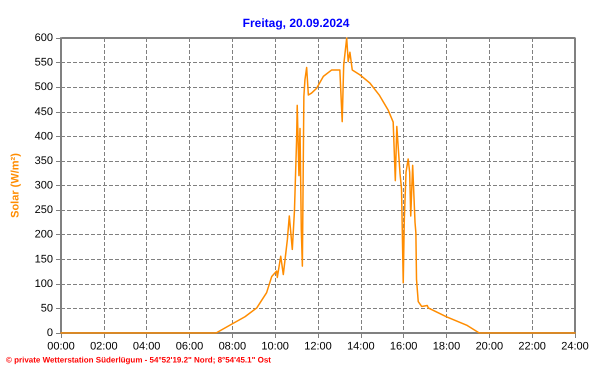 The height and width of the screenshot is (384, 592). Describe the element at coordinates (296, 23) in the screenshot. I see `chart-title: Freitag, 20.09.2024` at that location.